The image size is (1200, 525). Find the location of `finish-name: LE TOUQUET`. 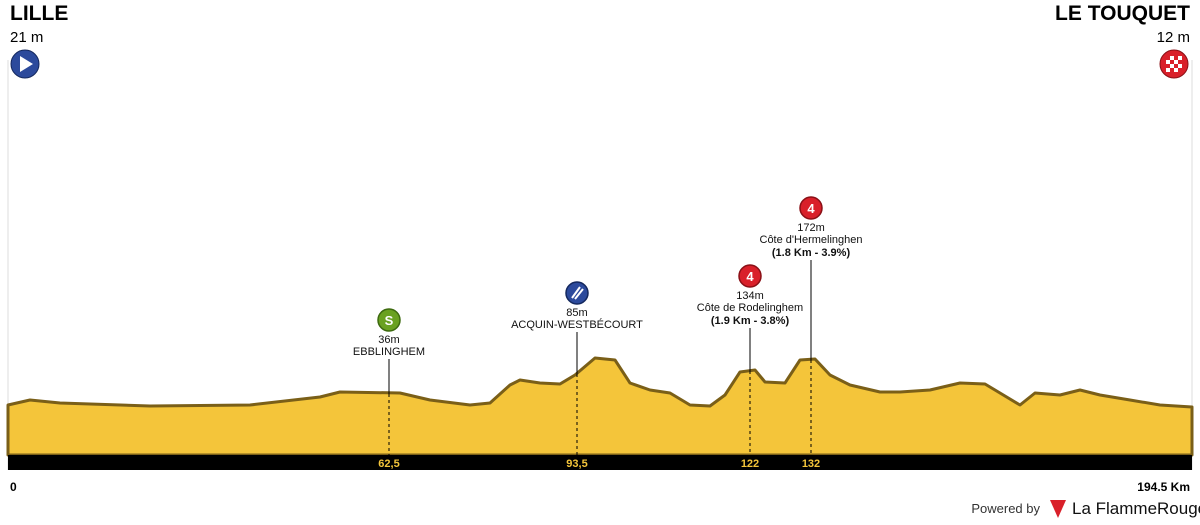

finish-name: LE TOUQUET is located at coordinates (1122, 13).